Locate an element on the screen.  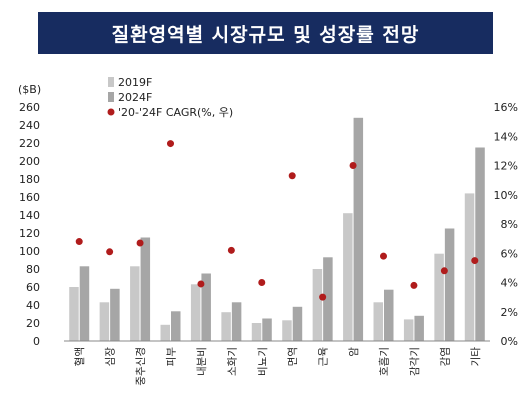
y2-tick-label: 0% is located at coordinates (509, 341).